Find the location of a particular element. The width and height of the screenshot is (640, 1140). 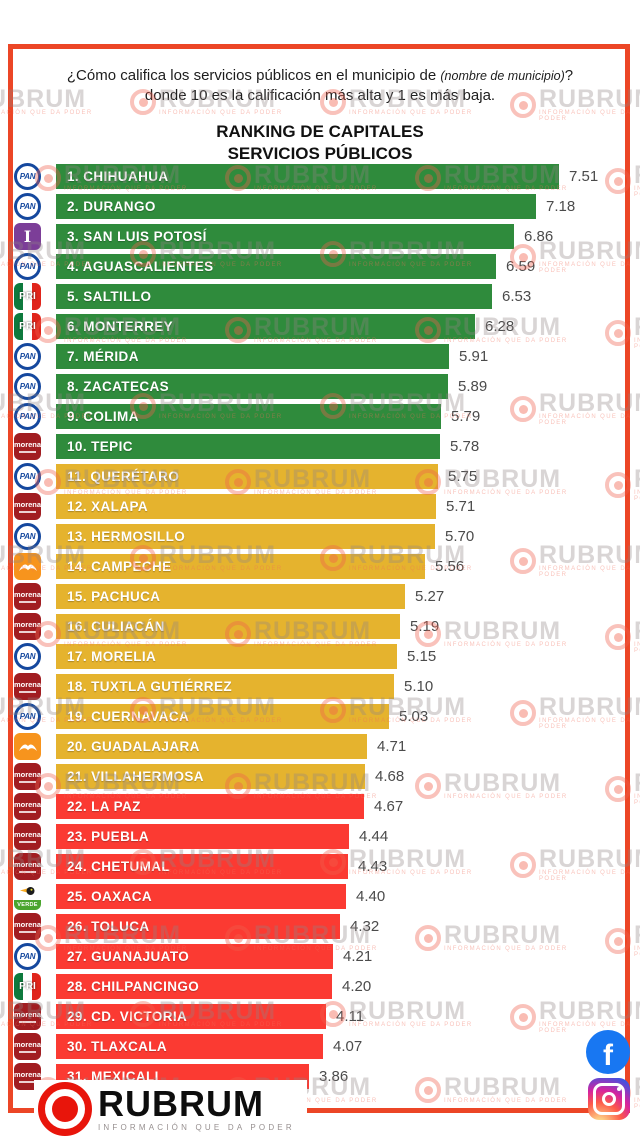

score-value: 5.27 is located at coordinates (430, 596).